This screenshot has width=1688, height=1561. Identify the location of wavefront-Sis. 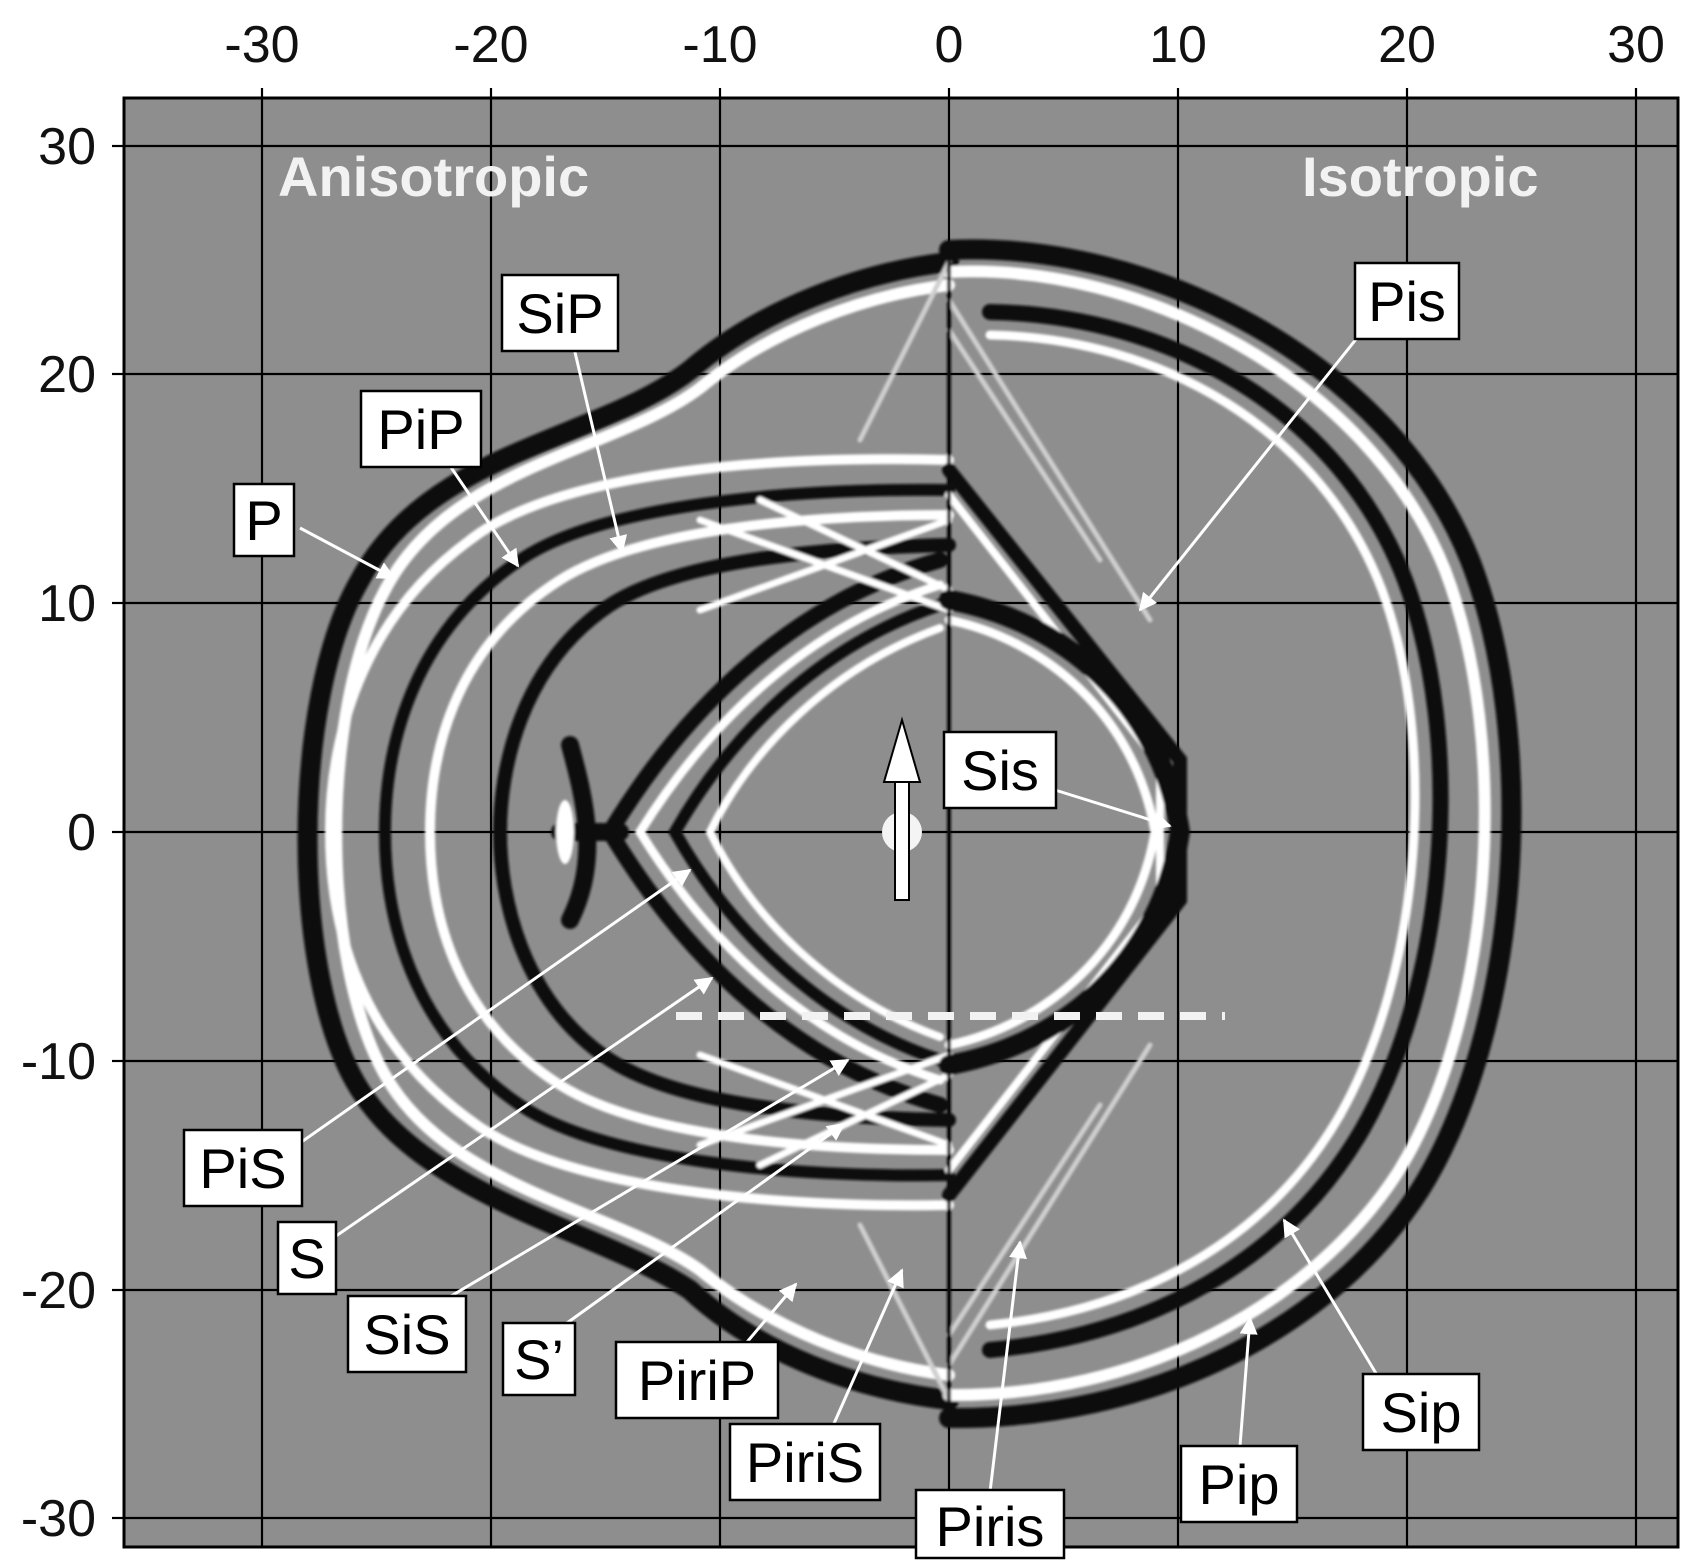
(1065, 832).